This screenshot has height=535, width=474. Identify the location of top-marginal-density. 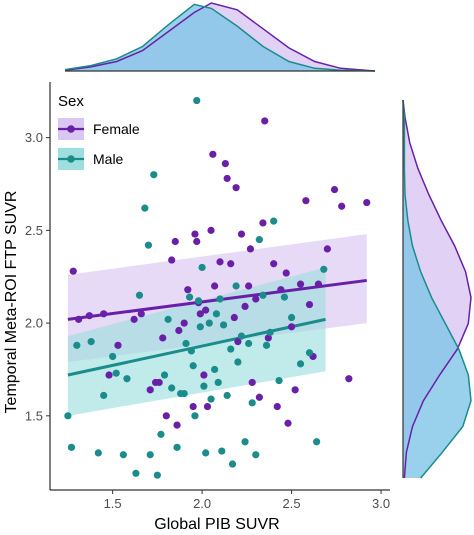
(220, 37).